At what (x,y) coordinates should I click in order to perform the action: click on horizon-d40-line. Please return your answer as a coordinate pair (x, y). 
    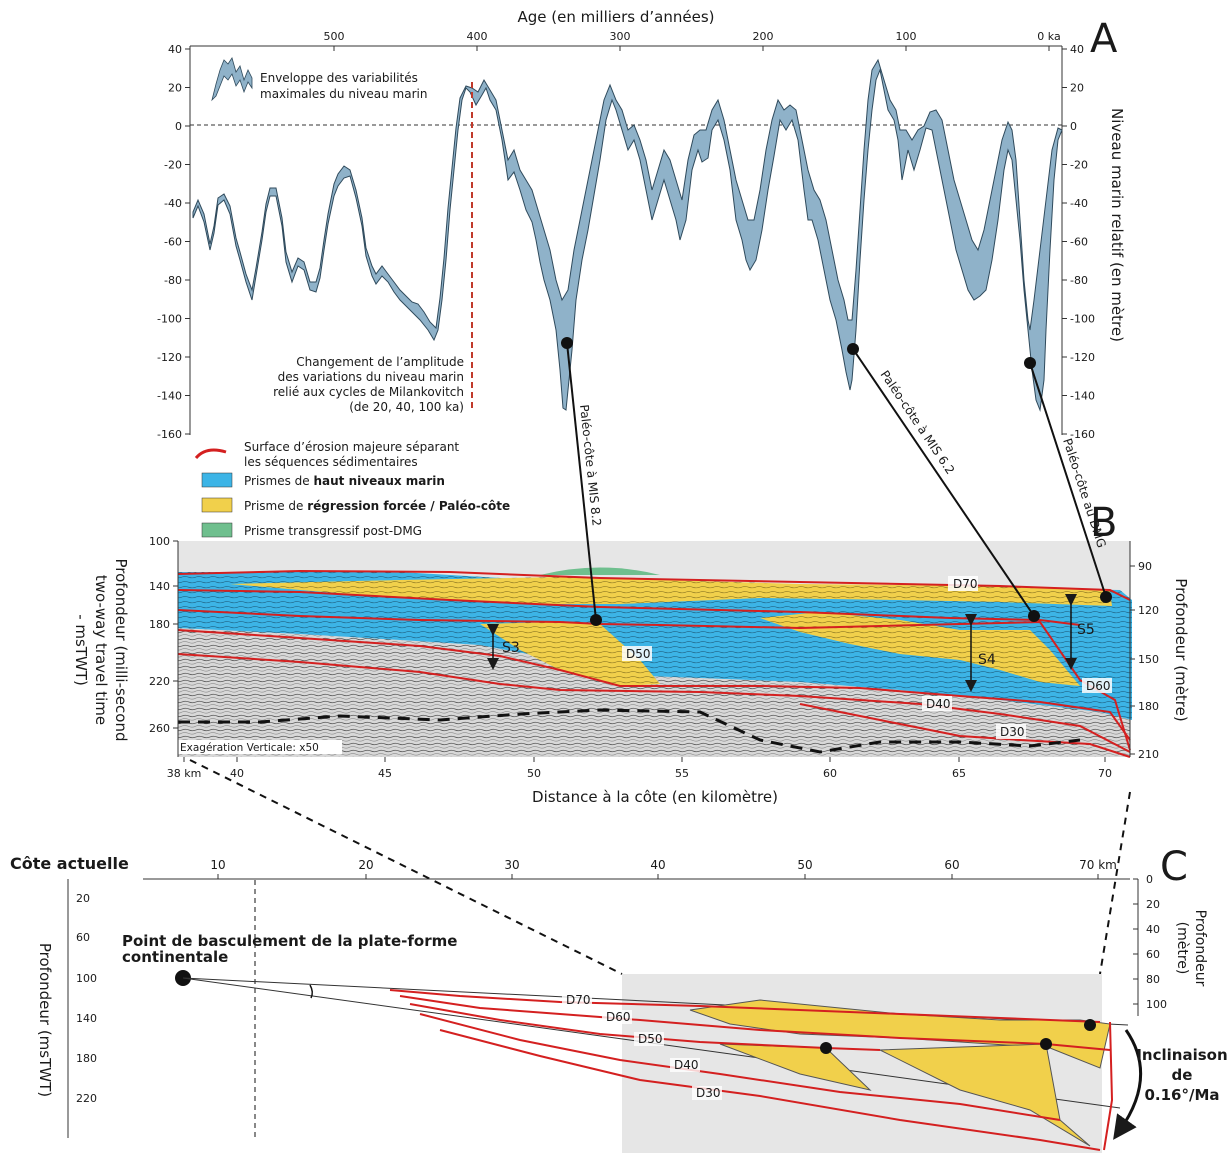
    Looking at the image, I should click on (654, 703).